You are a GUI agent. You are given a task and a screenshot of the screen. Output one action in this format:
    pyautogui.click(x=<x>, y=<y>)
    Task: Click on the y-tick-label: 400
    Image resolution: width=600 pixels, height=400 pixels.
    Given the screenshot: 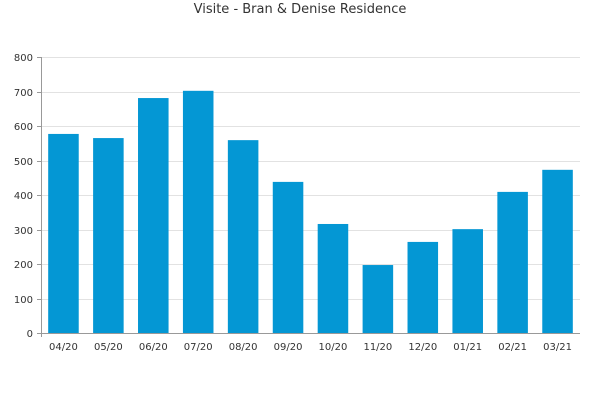 What is the action you would take?
    pyautogui.click(x=23, y=196)
    